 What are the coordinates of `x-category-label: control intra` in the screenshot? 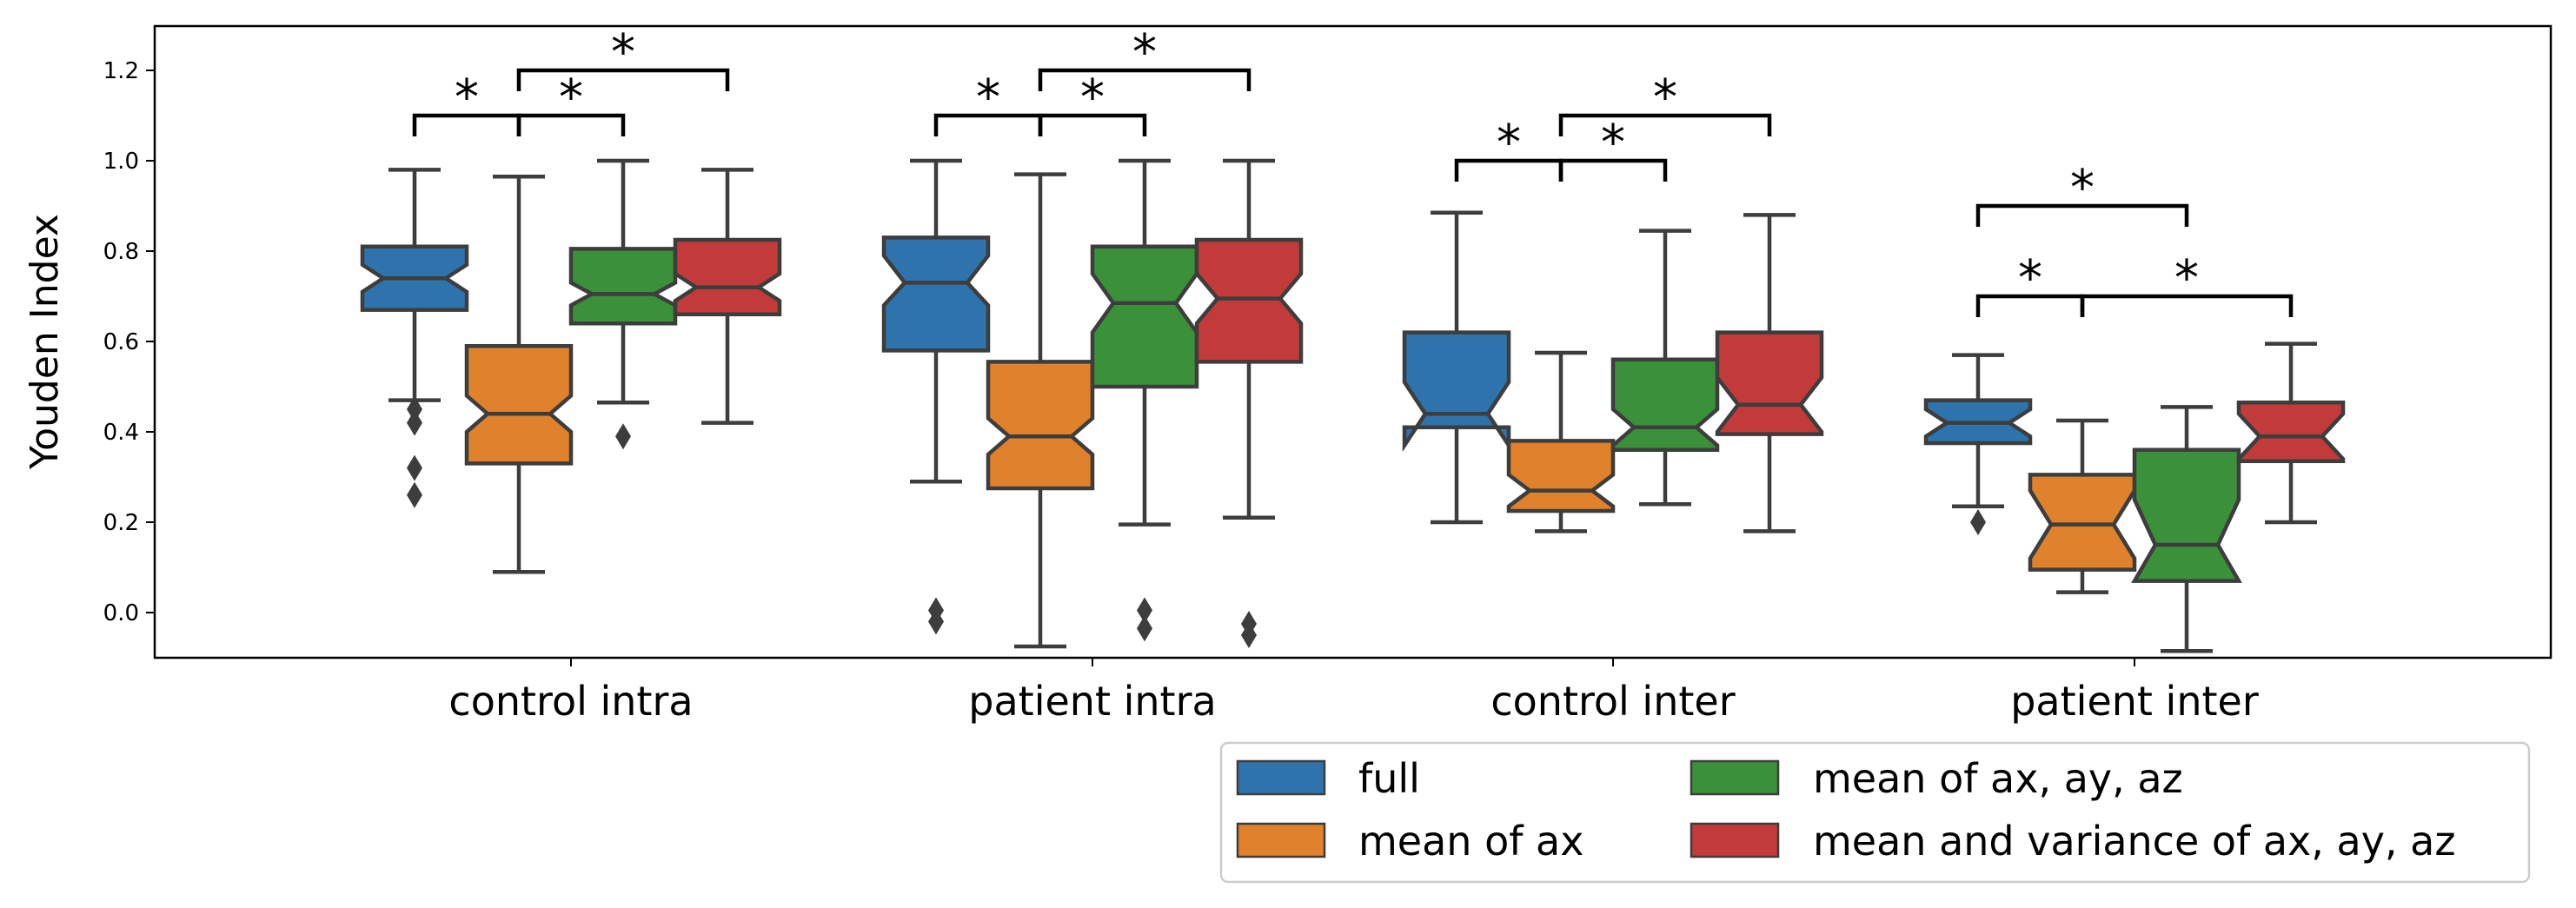 It's located at (570, 701).